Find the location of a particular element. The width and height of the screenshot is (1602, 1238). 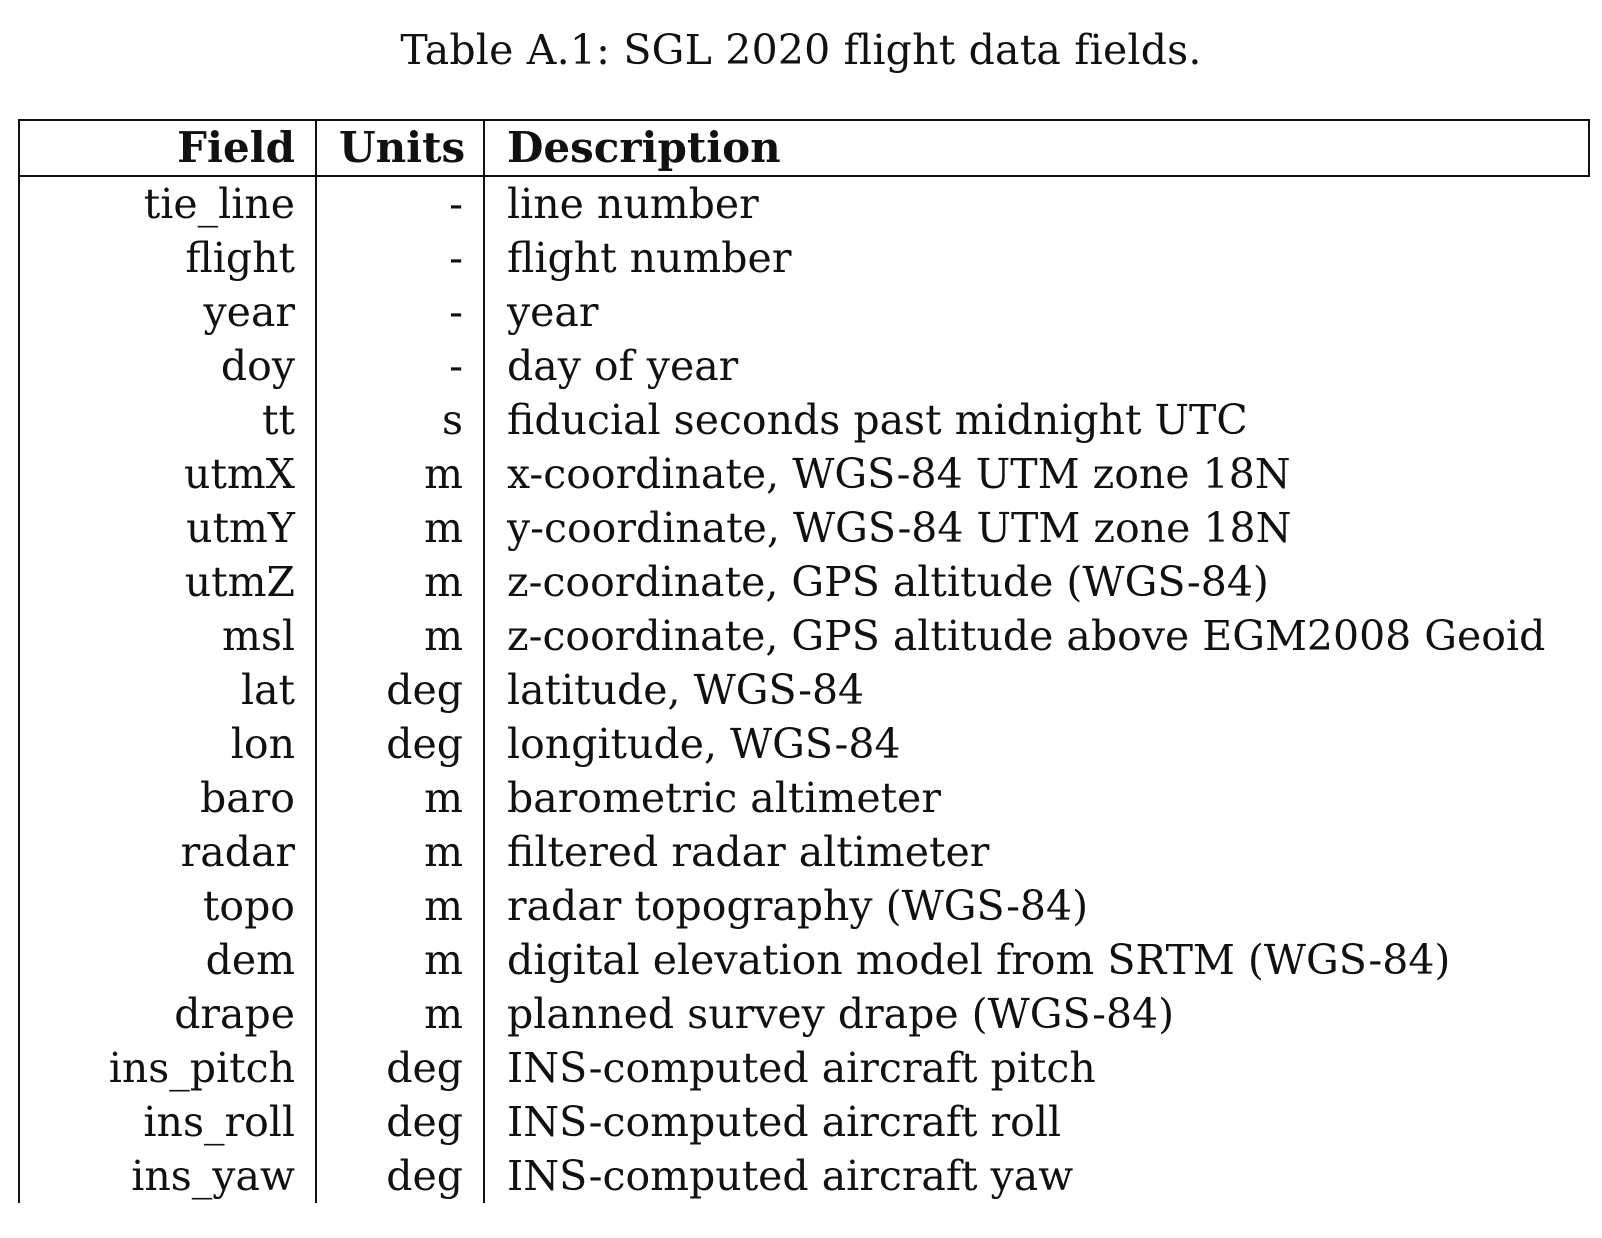

cell-description: year is located at coordinates (553, 312).